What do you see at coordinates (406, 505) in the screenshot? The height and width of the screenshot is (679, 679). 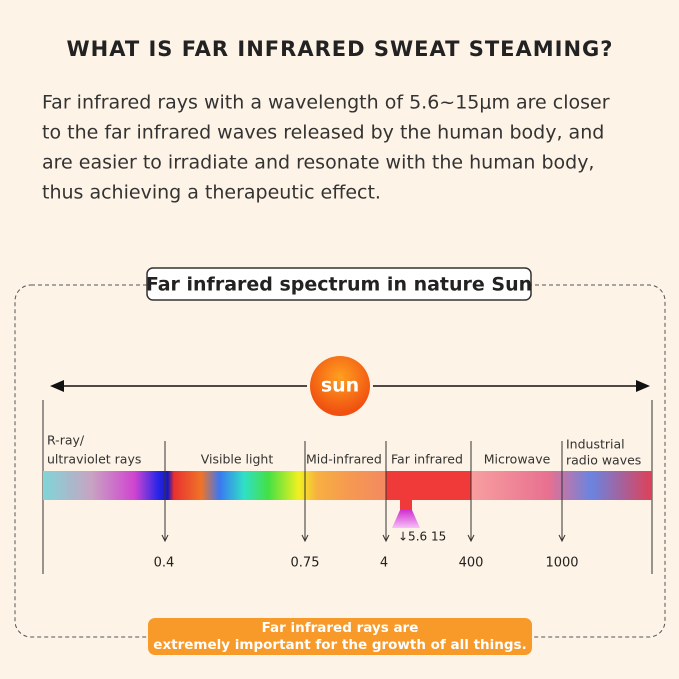 I see `marker-stem` at bounding box center [406, 505].